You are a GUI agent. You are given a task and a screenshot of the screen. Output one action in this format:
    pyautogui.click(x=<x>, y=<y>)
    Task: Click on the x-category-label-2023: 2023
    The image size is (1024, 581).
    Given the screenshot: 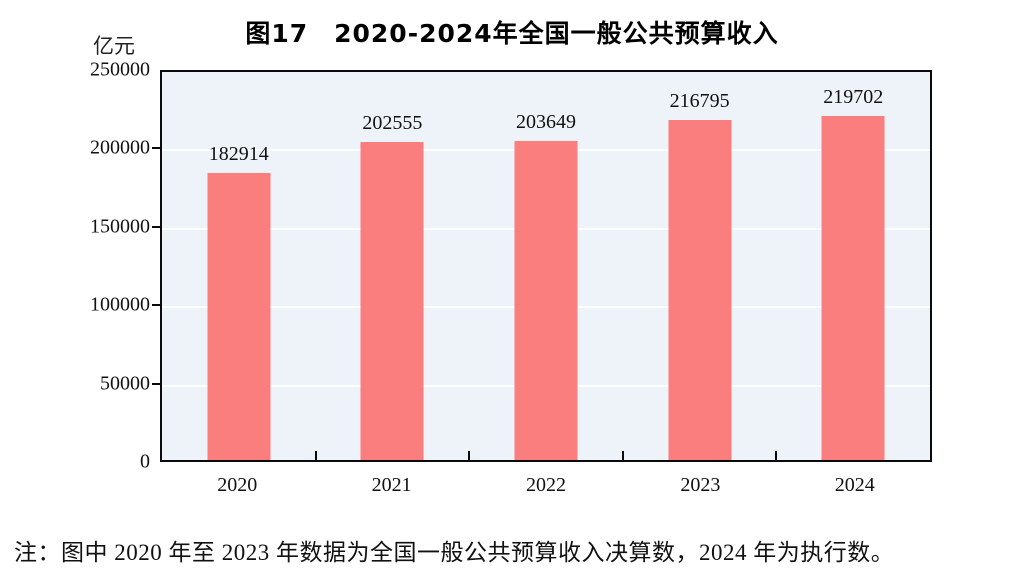 What is the action you would take?
    pyautogui.click(x=700, y=485)
    